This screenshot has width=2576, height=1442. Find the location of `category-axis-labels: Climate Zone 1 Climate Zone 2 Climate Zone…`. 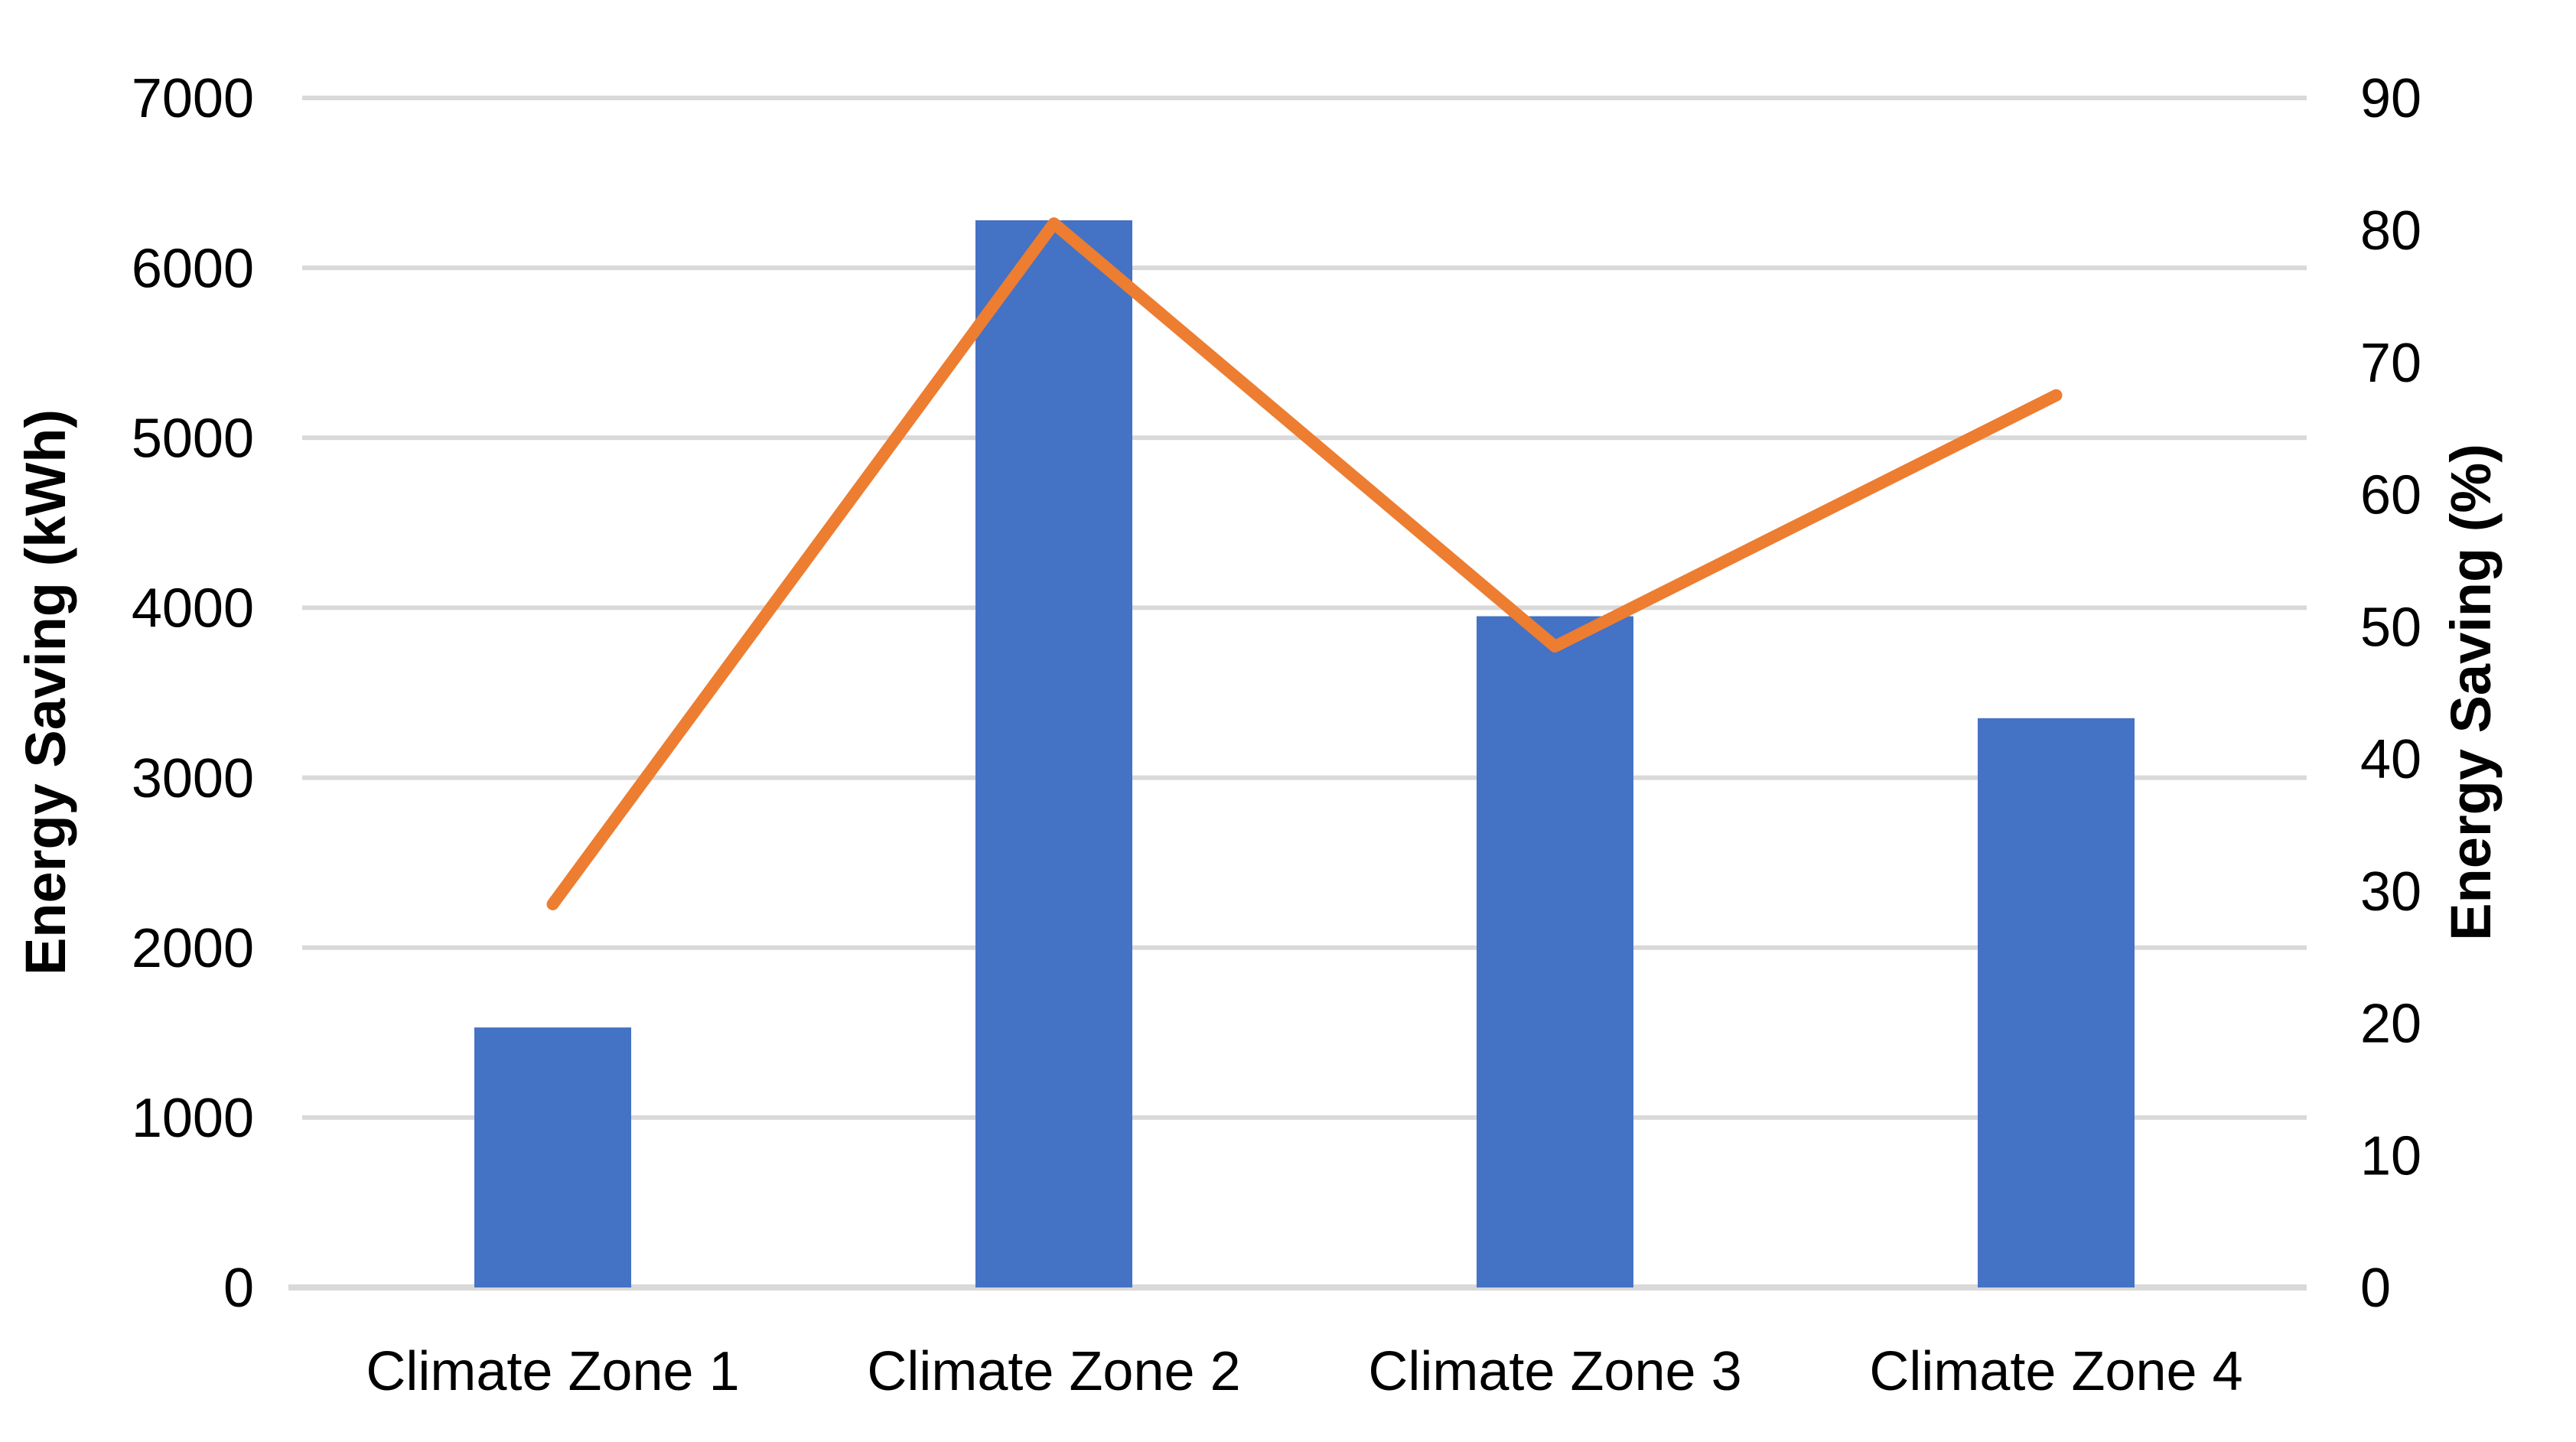

category-axis-labels: Climate Zone 1 Climate Zone 2 Climate Zone… is located at coordinates (1304, 1371).